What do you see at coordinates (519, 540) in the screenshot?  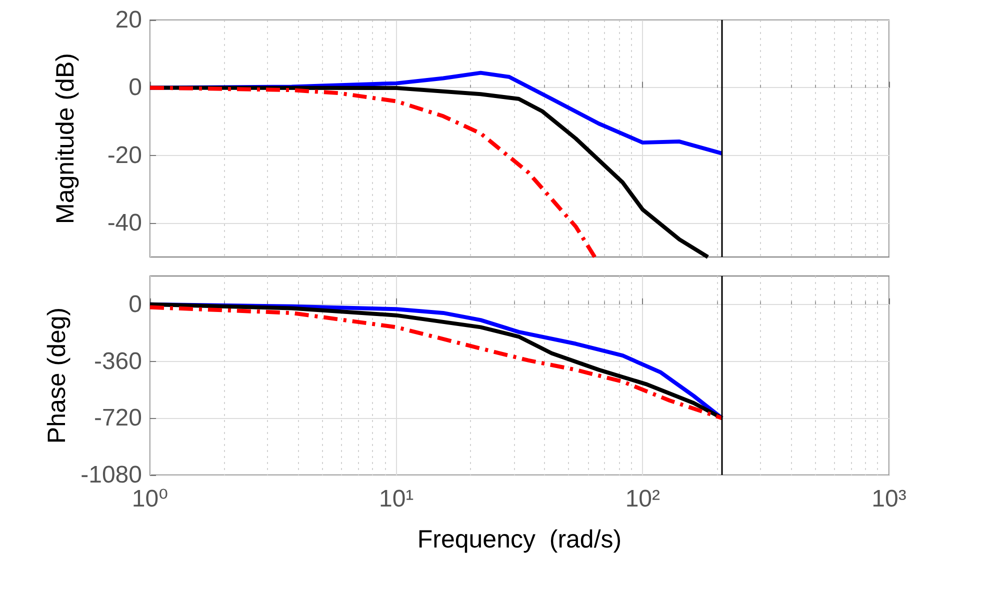 I see `x-axis-title: Frequency (rad/s)` at bounding box center [519, 540].